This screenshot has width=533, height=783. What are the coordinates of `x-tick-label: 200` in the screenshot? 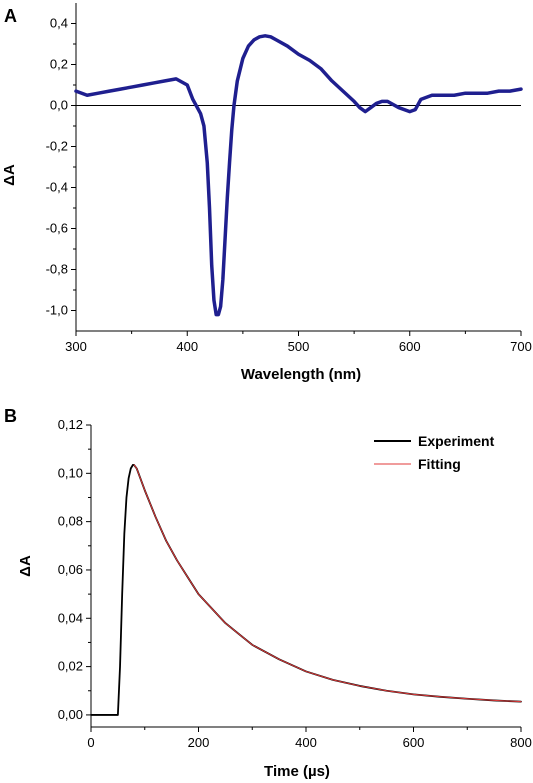 It's located at (199, 742).